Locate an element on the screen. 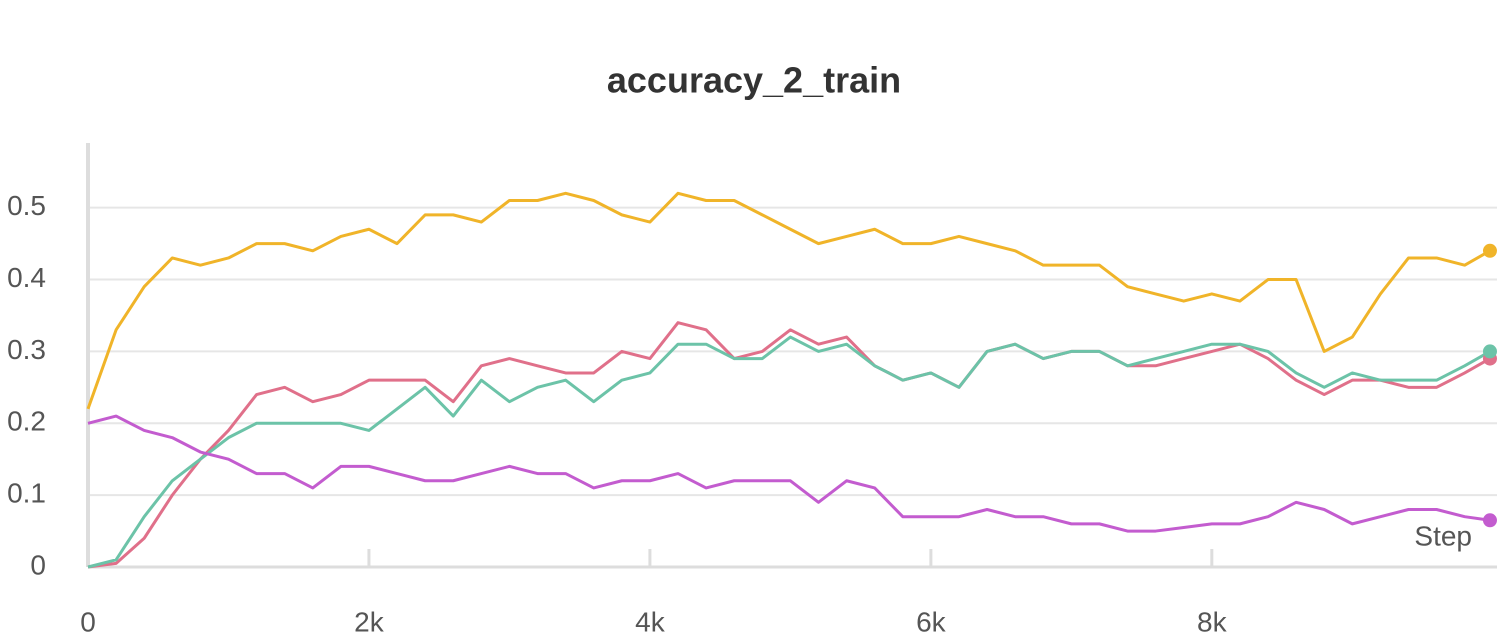  x-tick-label: 2k is located at coordinates (369, 621).